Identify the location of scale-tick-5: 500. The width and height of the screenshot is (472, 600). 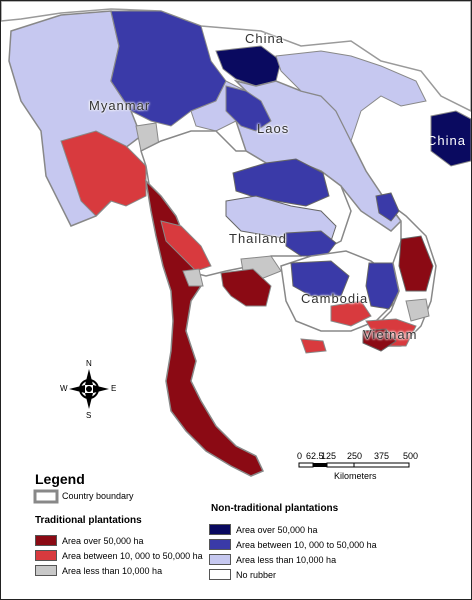
(411, 456).